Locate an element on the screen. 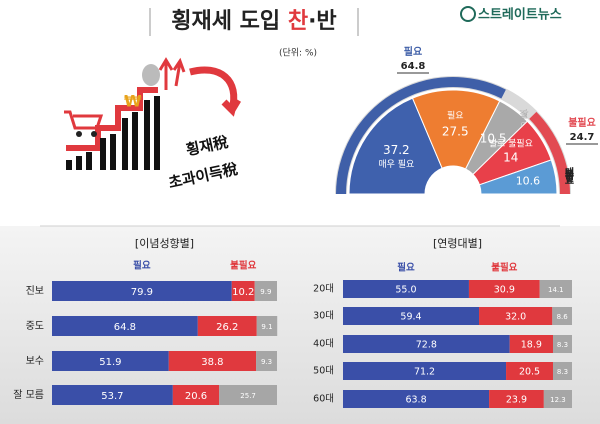  category-label: 50대 is located at coordinates (323, 371).